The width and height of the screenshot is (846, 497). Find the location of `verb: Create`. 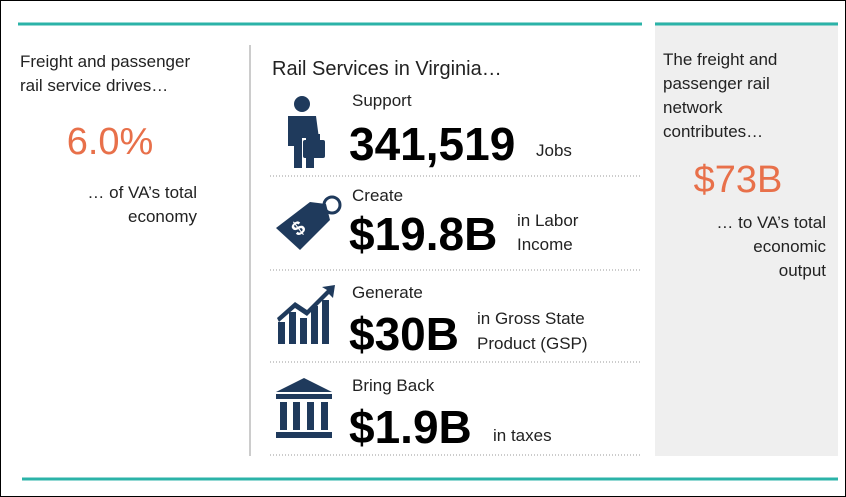

verb: Create is located at coordinates (377, 195).